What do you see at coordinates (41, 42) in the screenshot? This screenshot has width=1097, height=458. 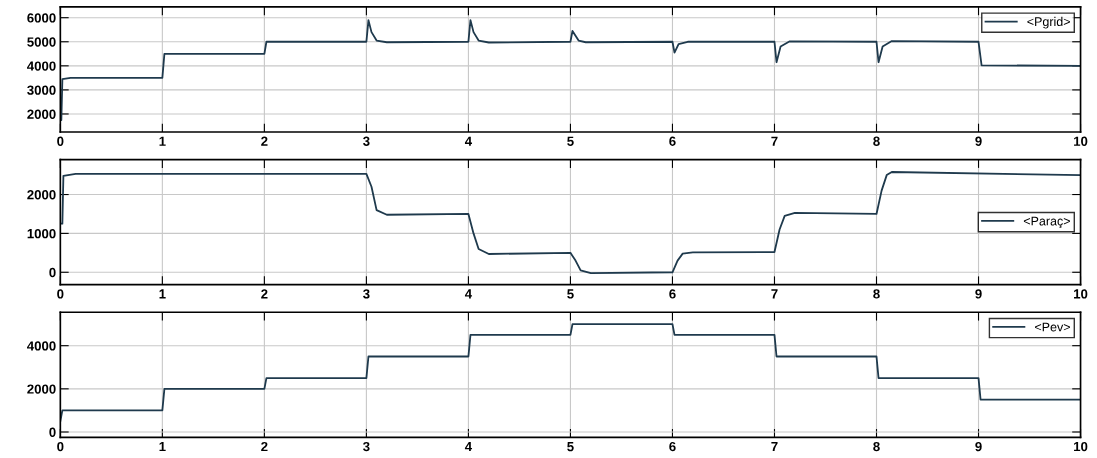 I see `y-tick-label: 5000` at bounding box center [41, 42].